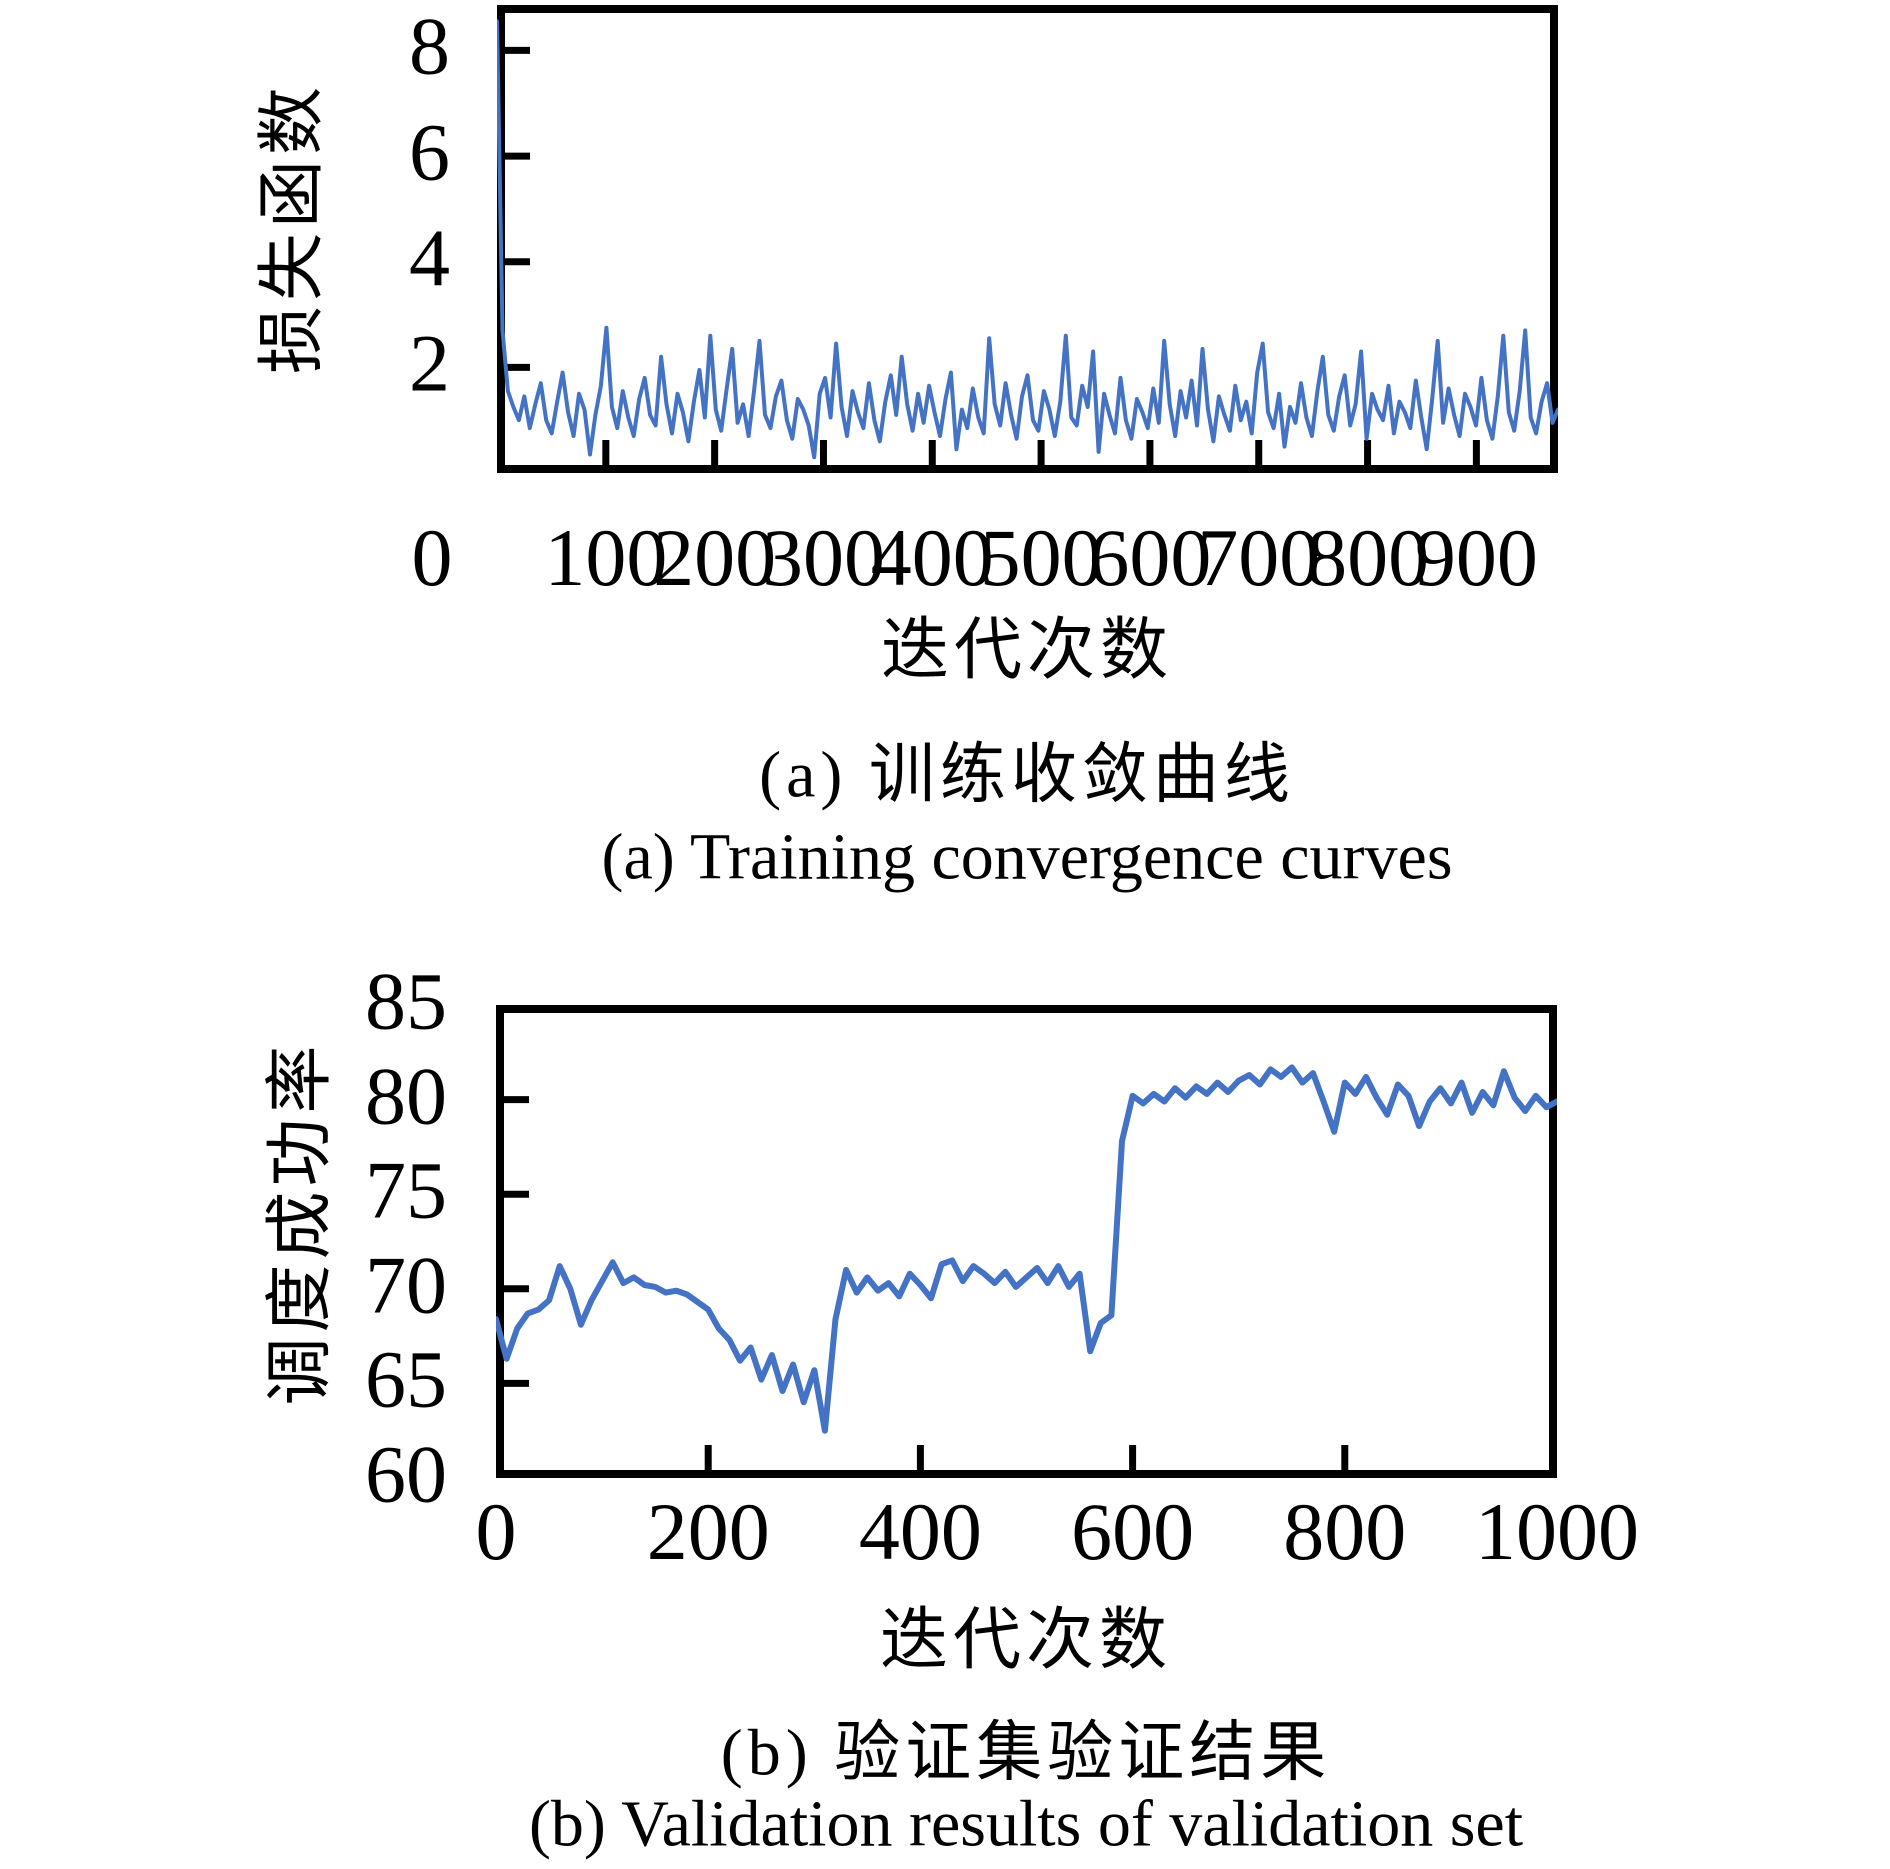  I want to click on caption-b-english: (b) Validation results of validation set, so click(1026, 1824).